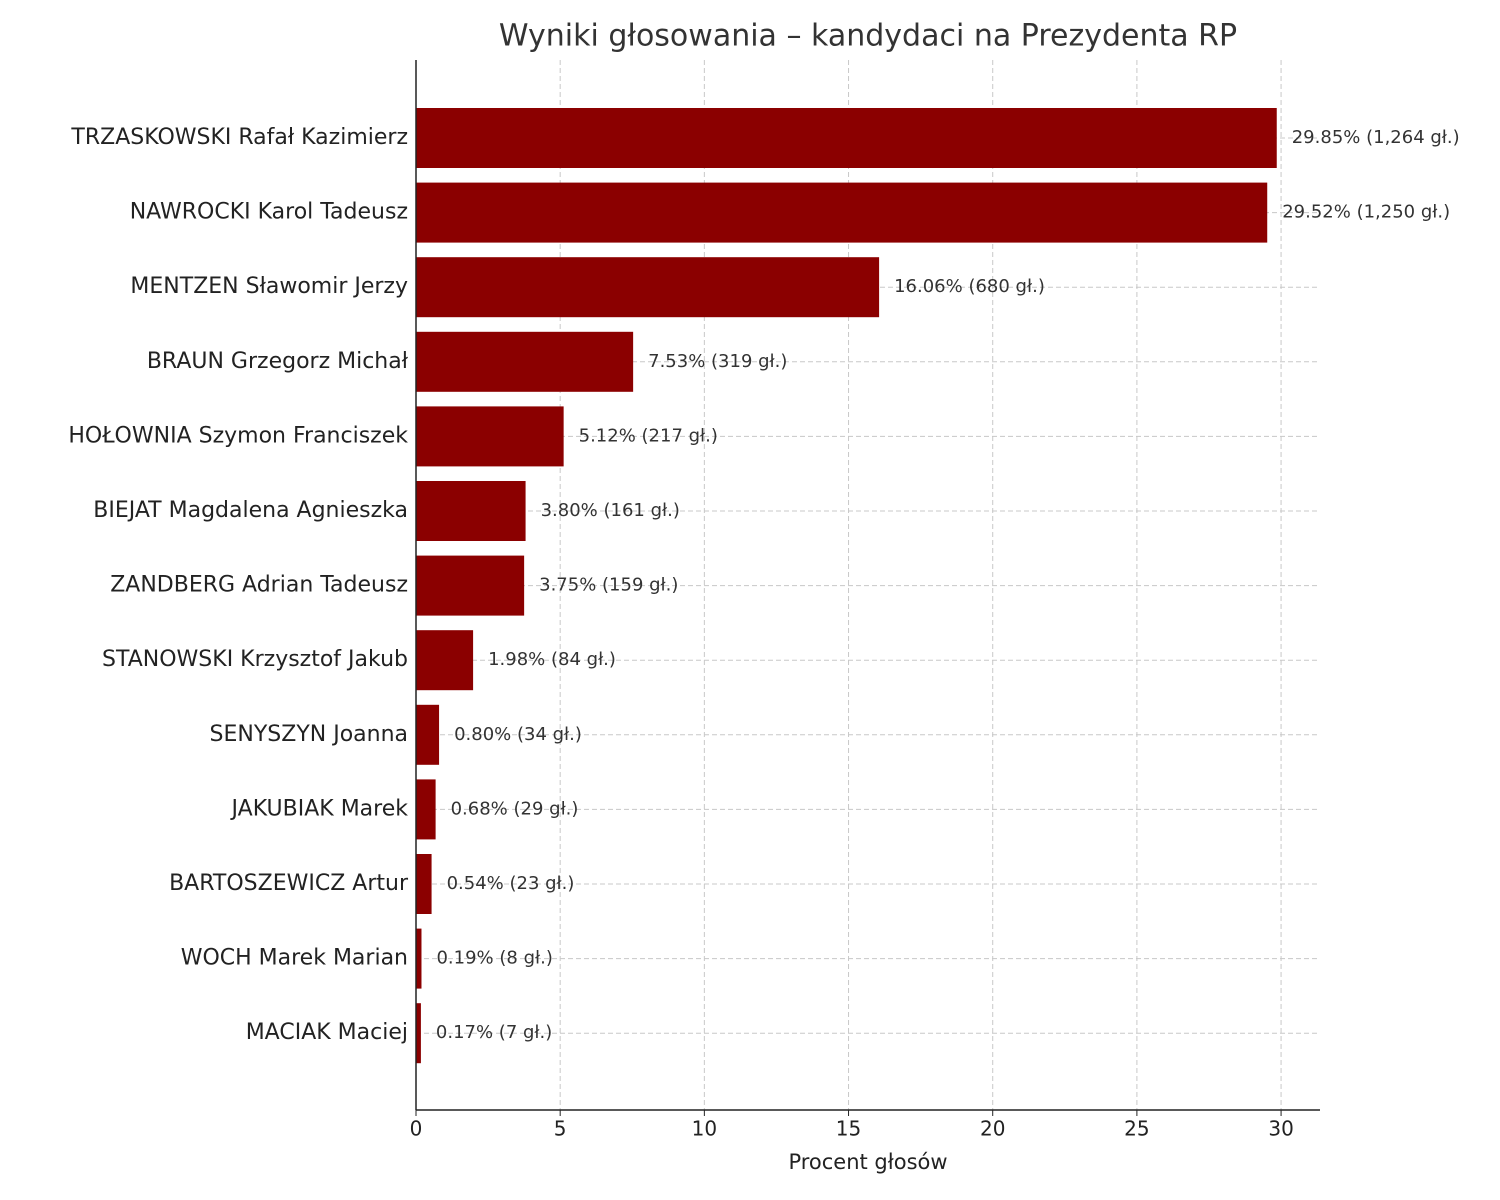  I want to click on value-label: 3.75% (159 gł.), so click(608, 585).